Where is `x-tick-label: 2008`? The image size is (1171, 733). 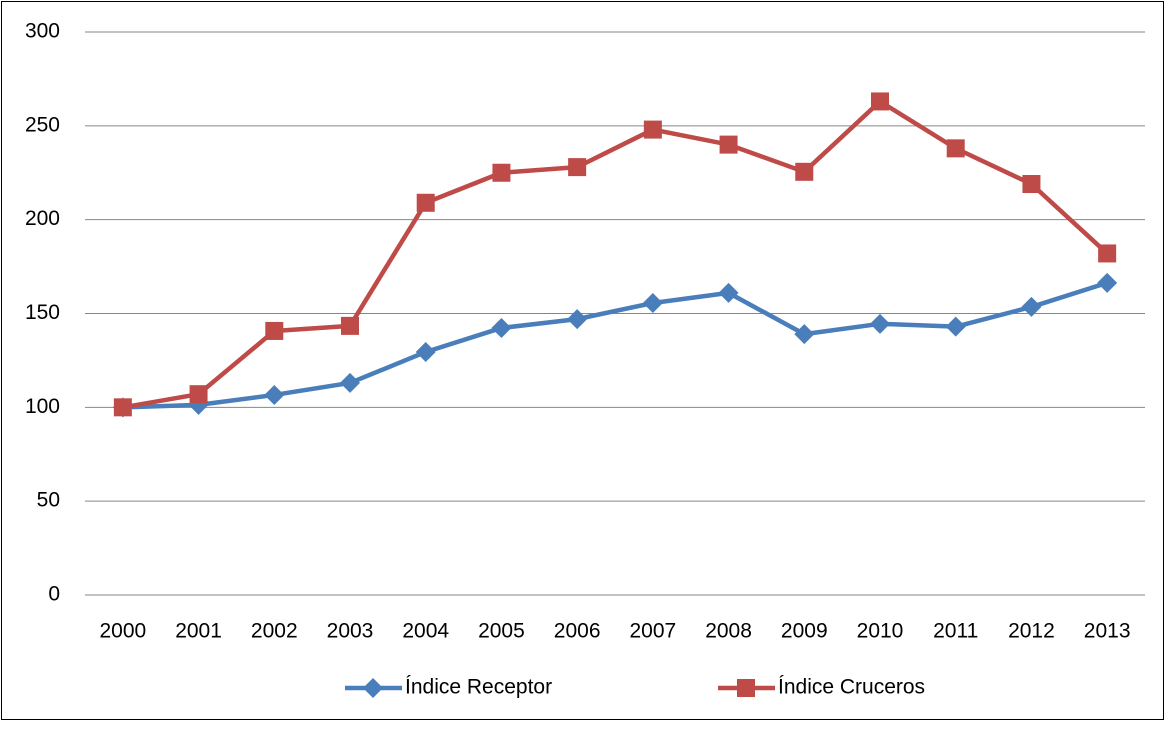
x-tick-label: 2008 is located at coordinates (728, 631).